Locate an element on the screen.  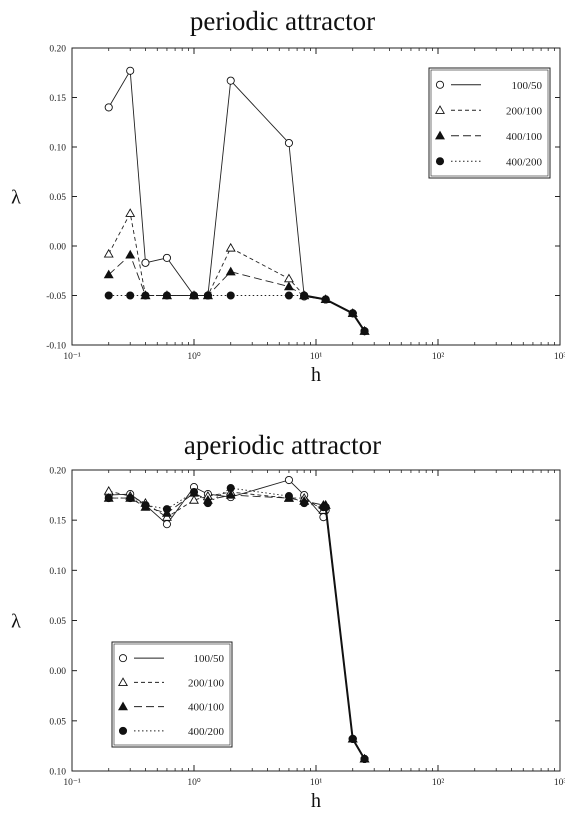
y-tick-label-1-2: 0.10 is located at coordinates (57, 572).